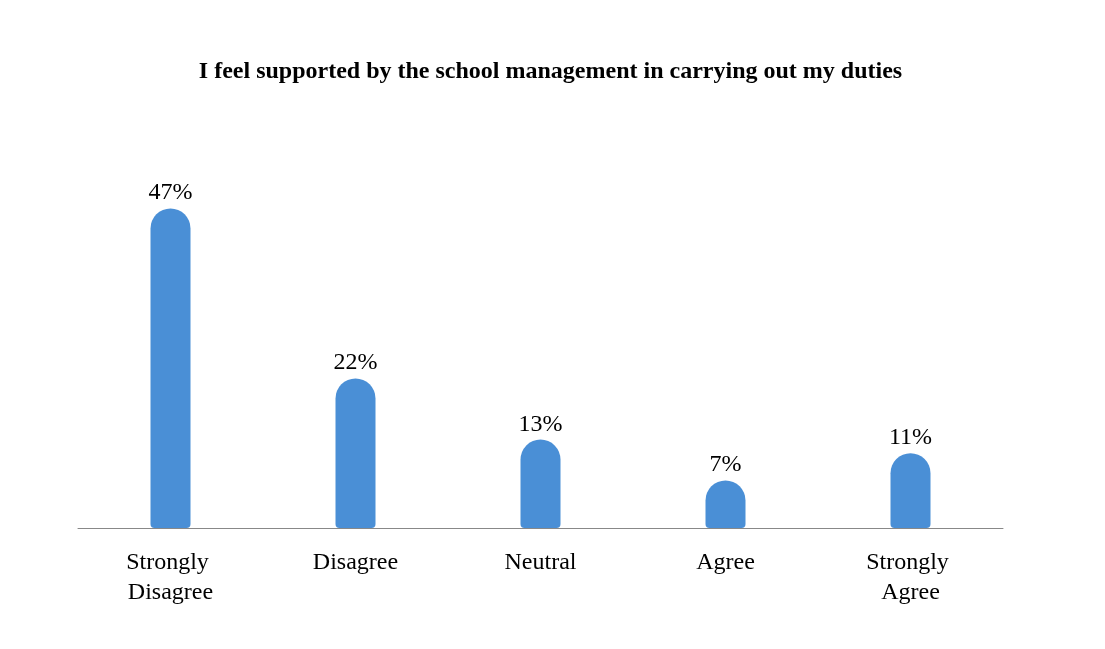 The image size is (1105, 649). What do you see at coordinates (910, 576) in the screenshot?
I see `x-tick-label: Strongly Agree` at bounding box center [910, 576].